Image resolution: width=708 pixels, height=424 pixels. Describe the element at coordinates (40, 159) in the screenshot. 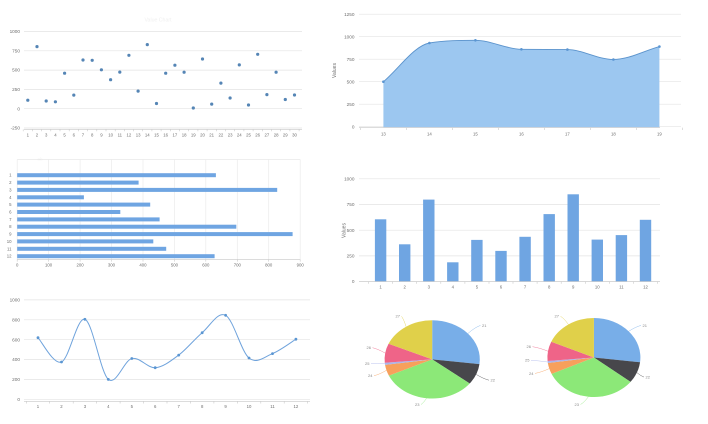

I see `svg-text: ab` at that location.